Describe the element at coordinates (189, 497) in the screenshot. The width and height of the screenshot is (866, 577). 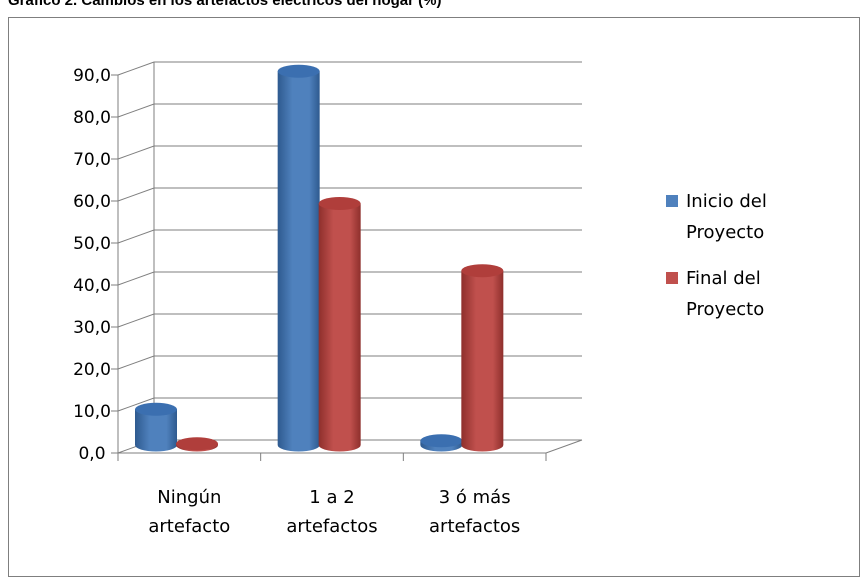
I see `category-label: Ningún` at that location.